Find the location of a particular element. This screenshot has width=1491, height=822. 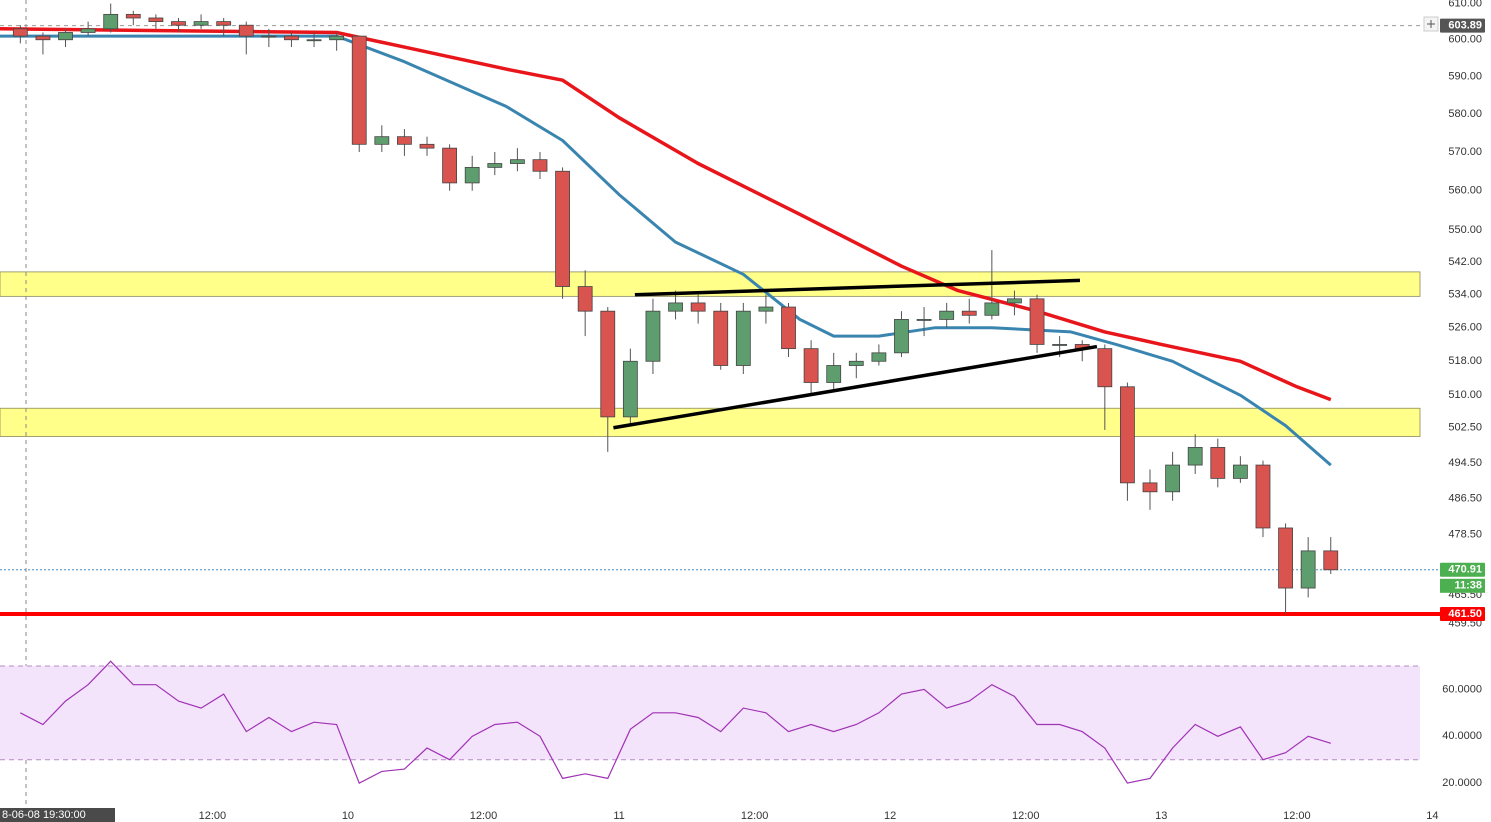

countdown-box is located at coordinates (1462, 585).